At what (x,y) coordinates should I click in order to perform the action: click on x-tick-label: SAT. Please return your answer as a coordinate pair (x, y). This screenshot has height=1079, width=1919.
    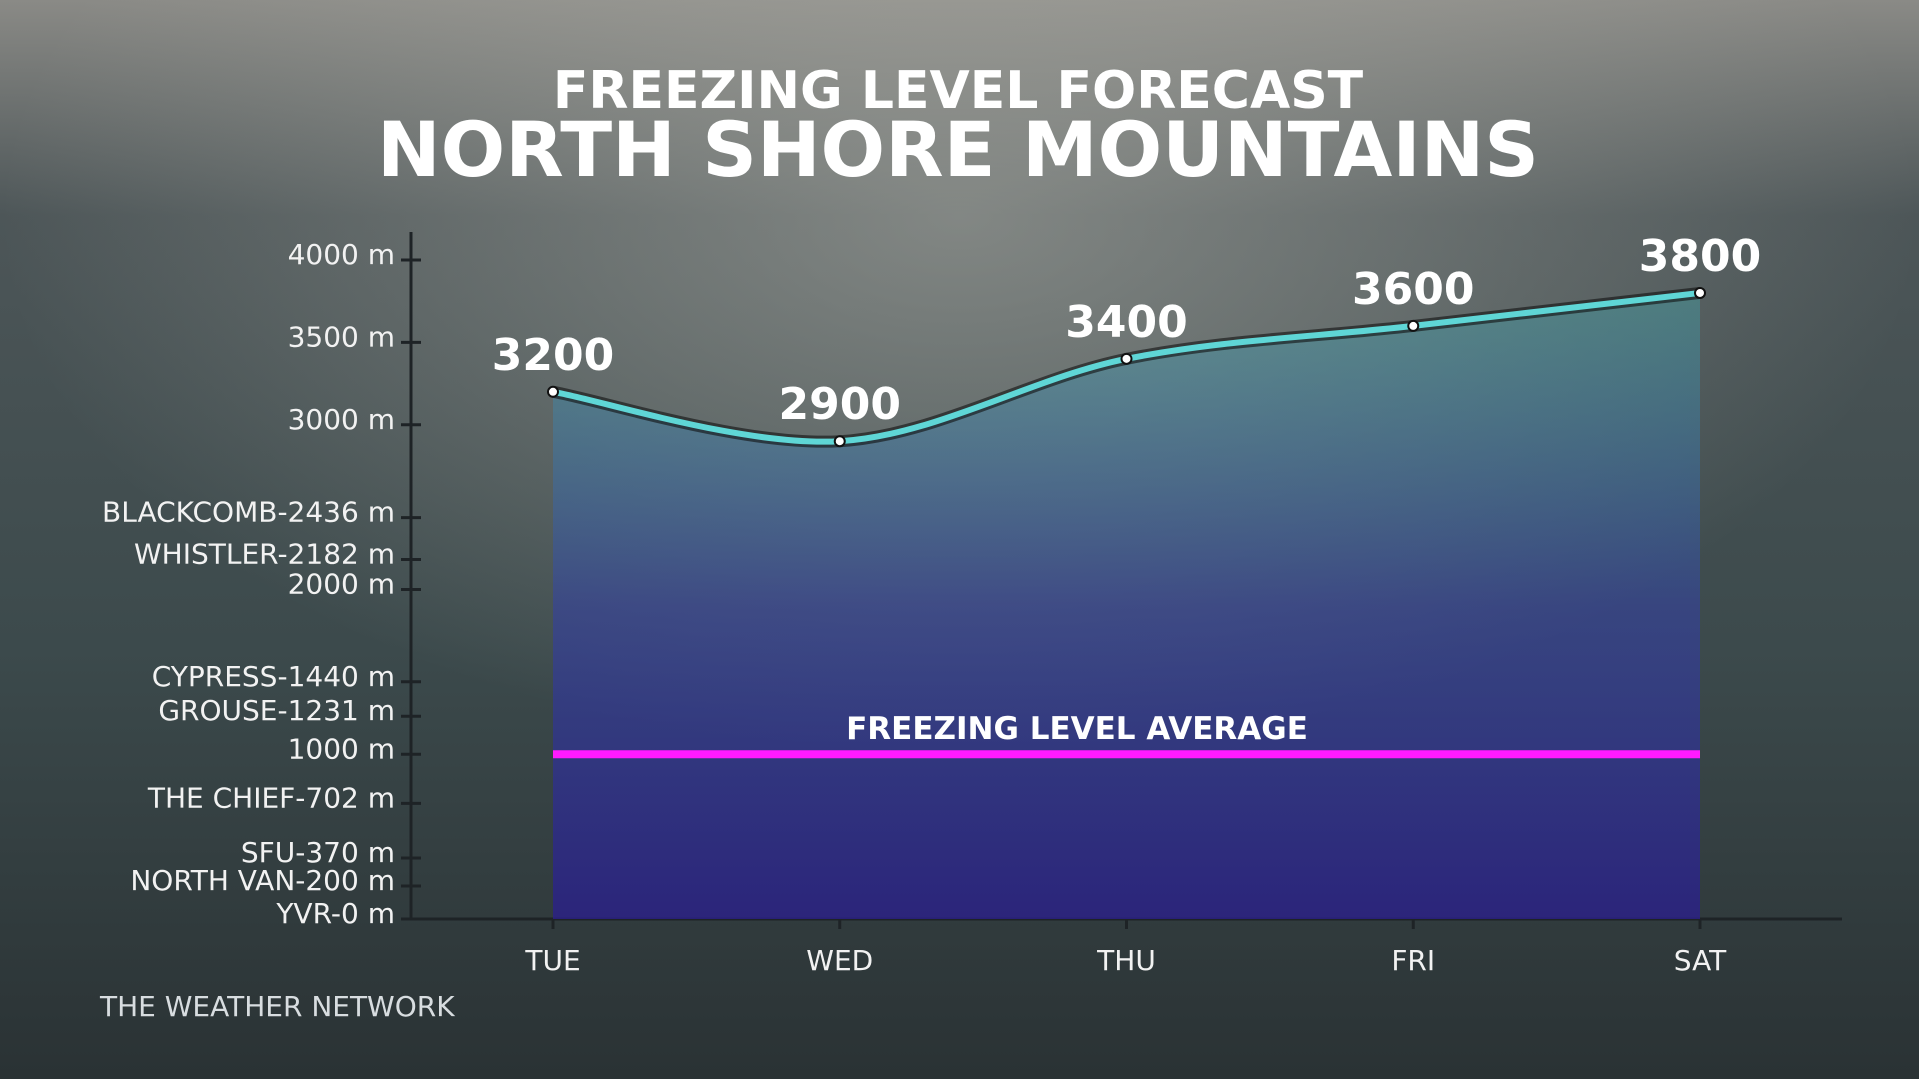
    Looking at the image, I should click on (1700, 960).